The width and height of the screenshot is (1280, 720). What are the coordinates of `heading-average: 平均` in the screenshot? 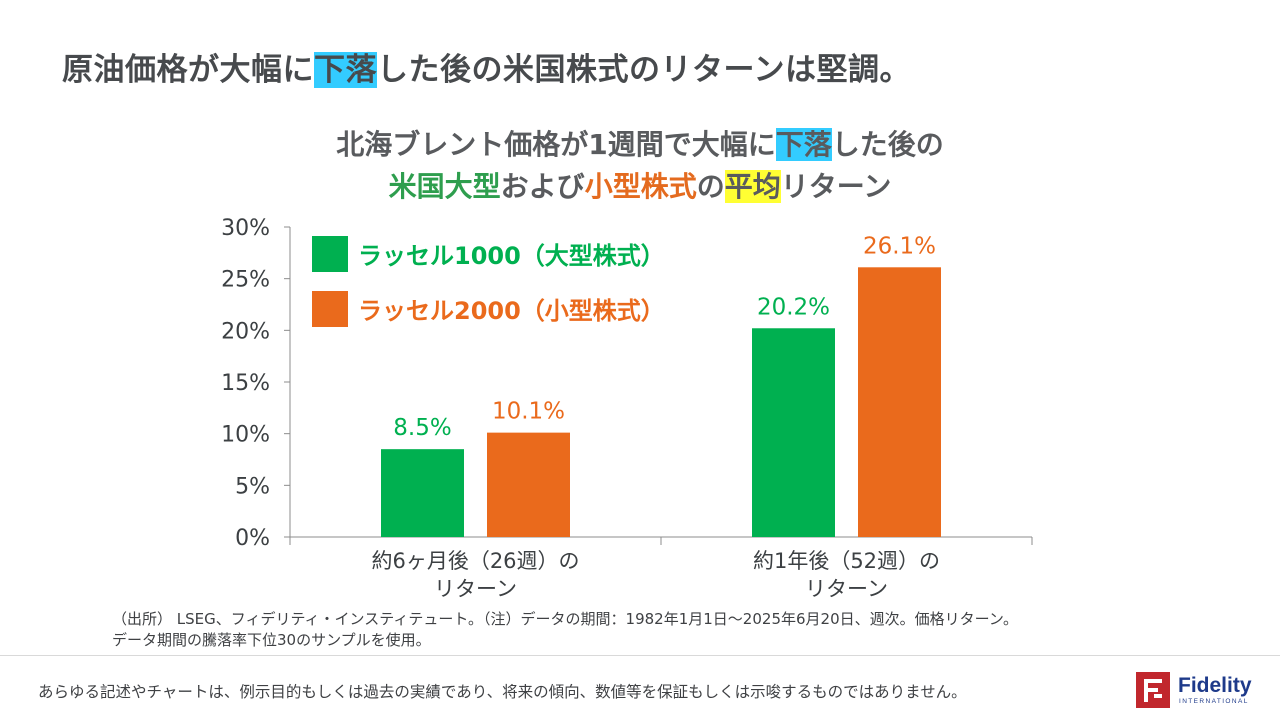 It's located at (752, 186).